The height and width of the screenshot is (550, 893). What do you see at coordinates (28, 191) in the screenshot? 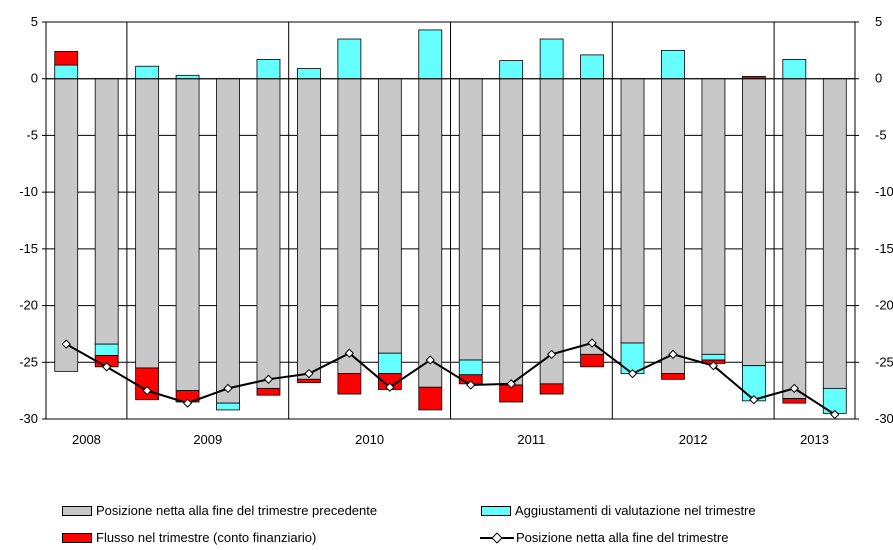
I see `y-tick-label-left: -10` at bounding box center [28, 191].